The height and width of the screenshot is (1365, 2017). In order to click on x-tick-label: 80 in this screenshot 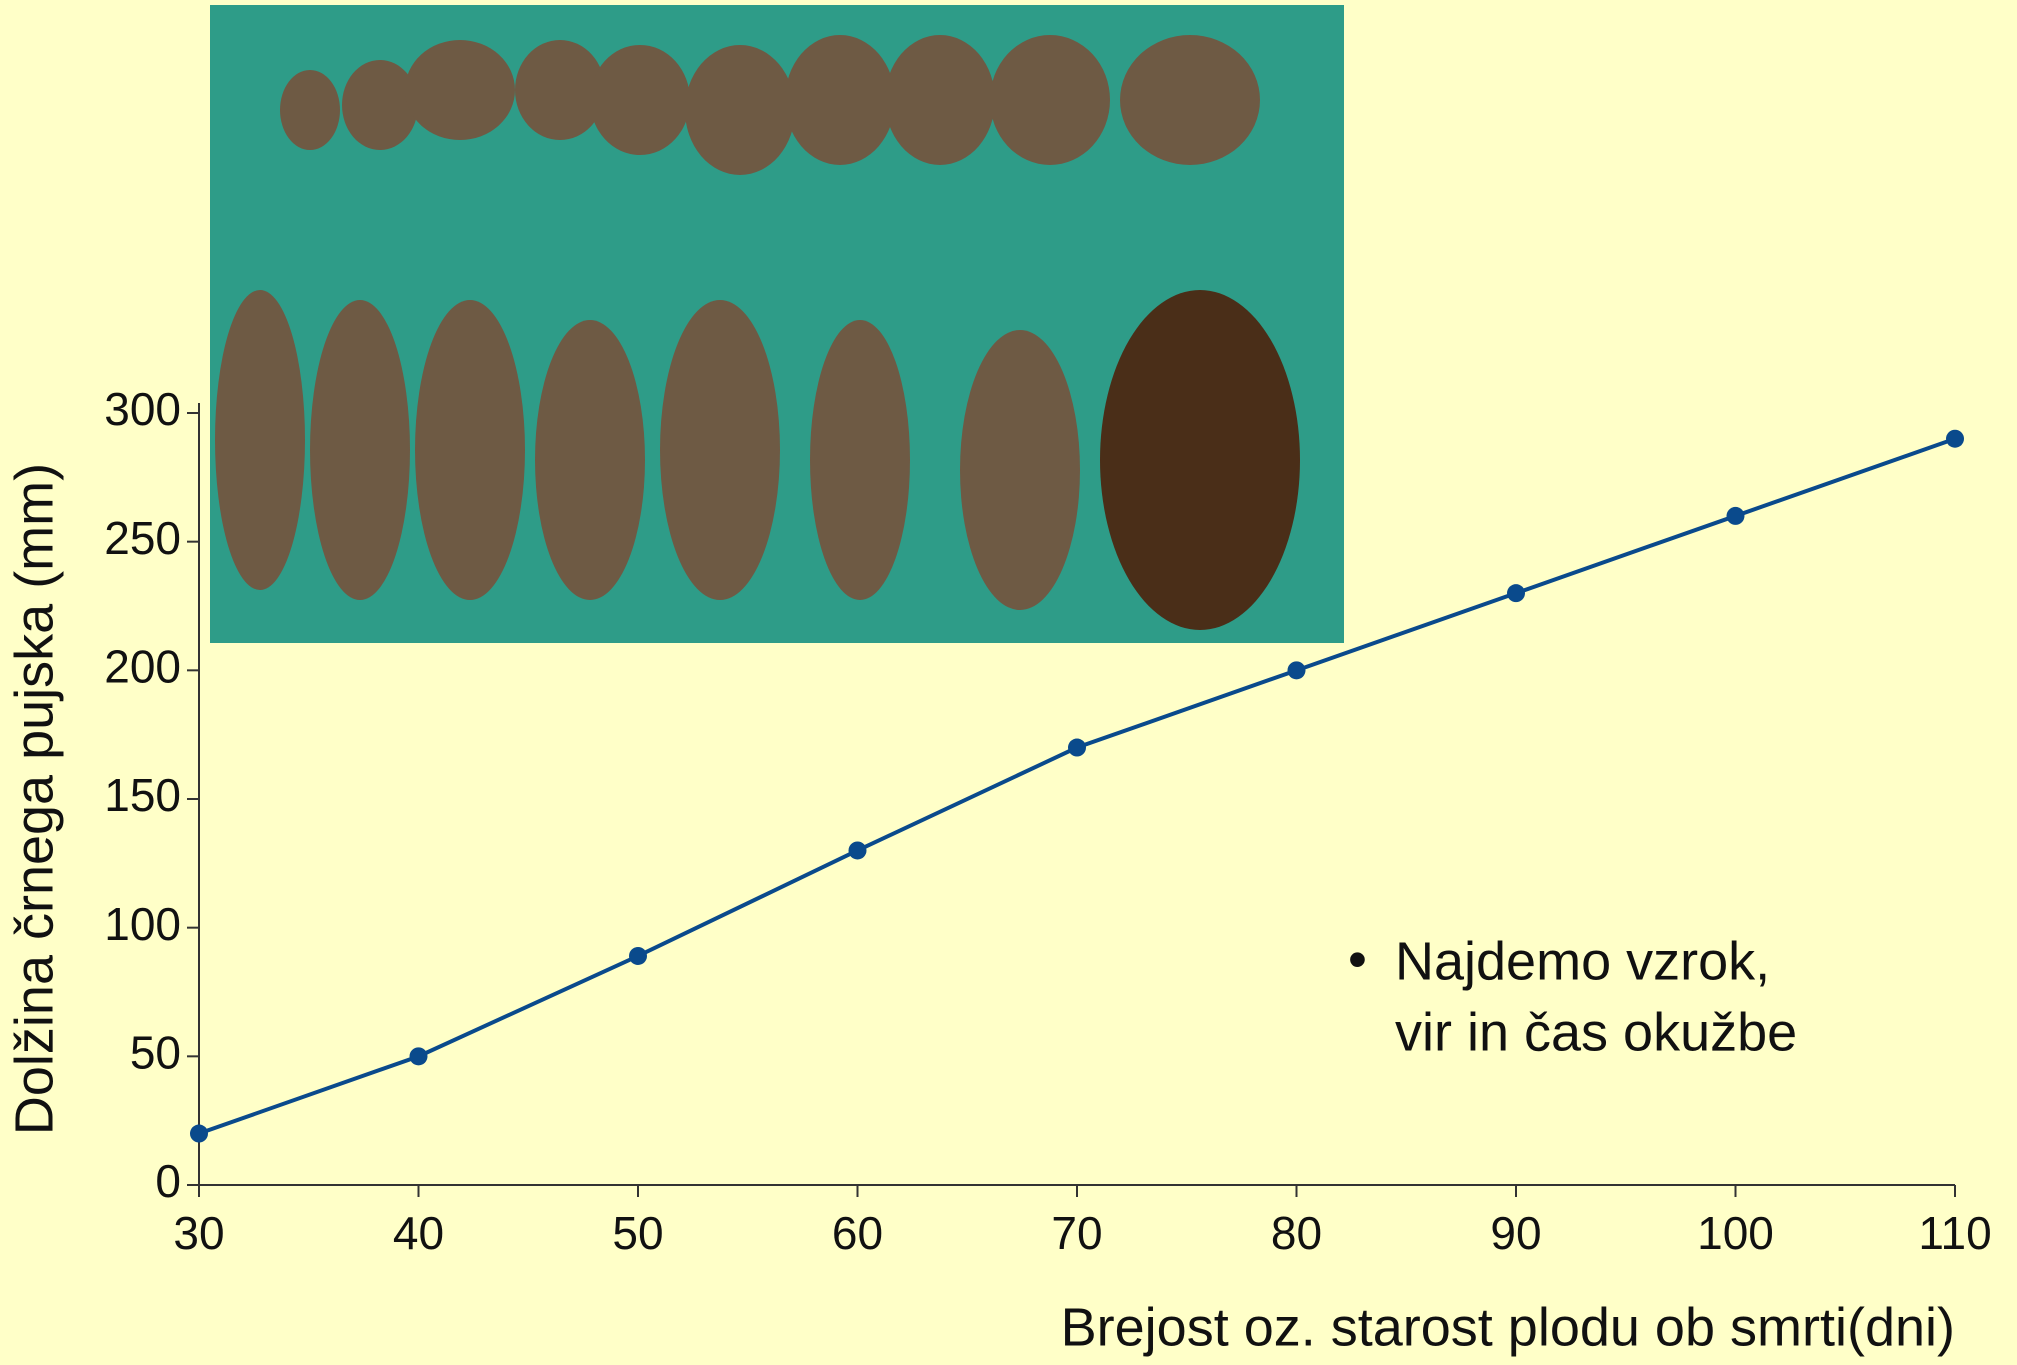, I will do `click(1296, 1233)`.